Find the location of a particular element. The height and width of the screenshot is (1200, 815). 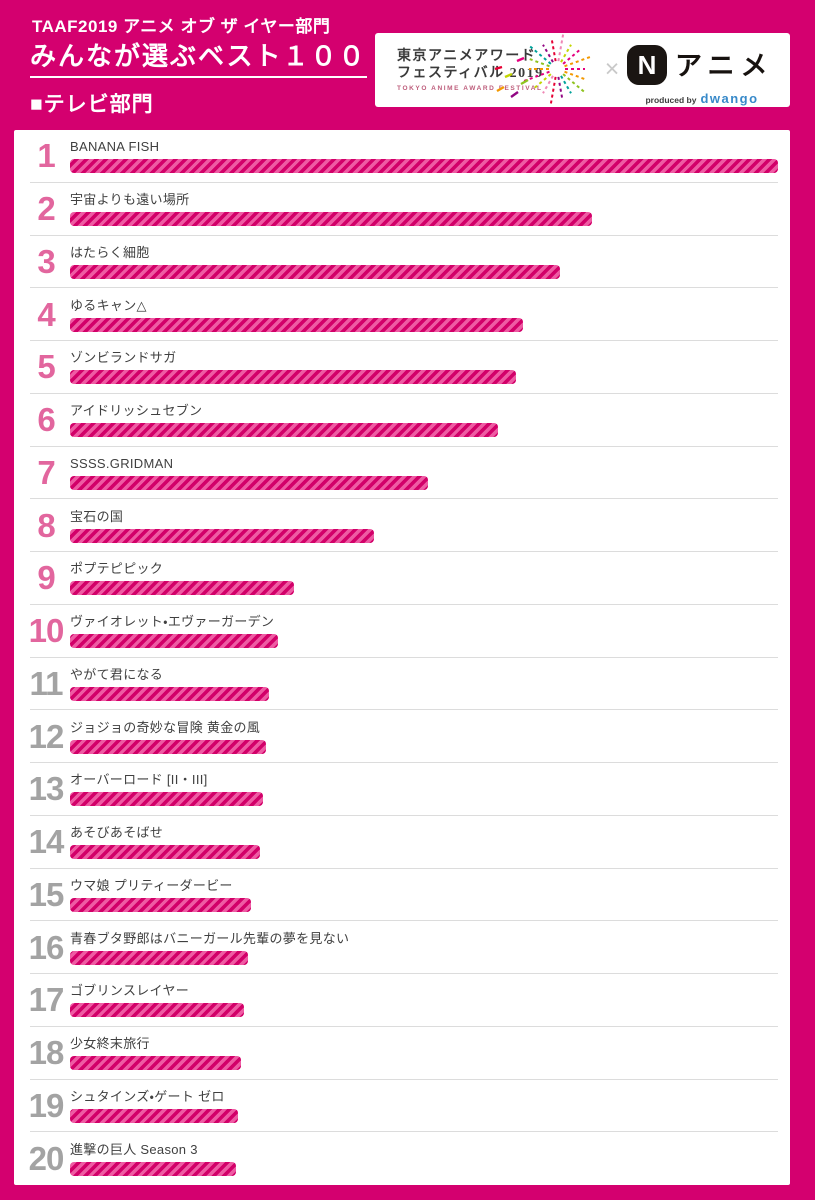

row-main: やがて君になる is located at coordinates (424, 684).